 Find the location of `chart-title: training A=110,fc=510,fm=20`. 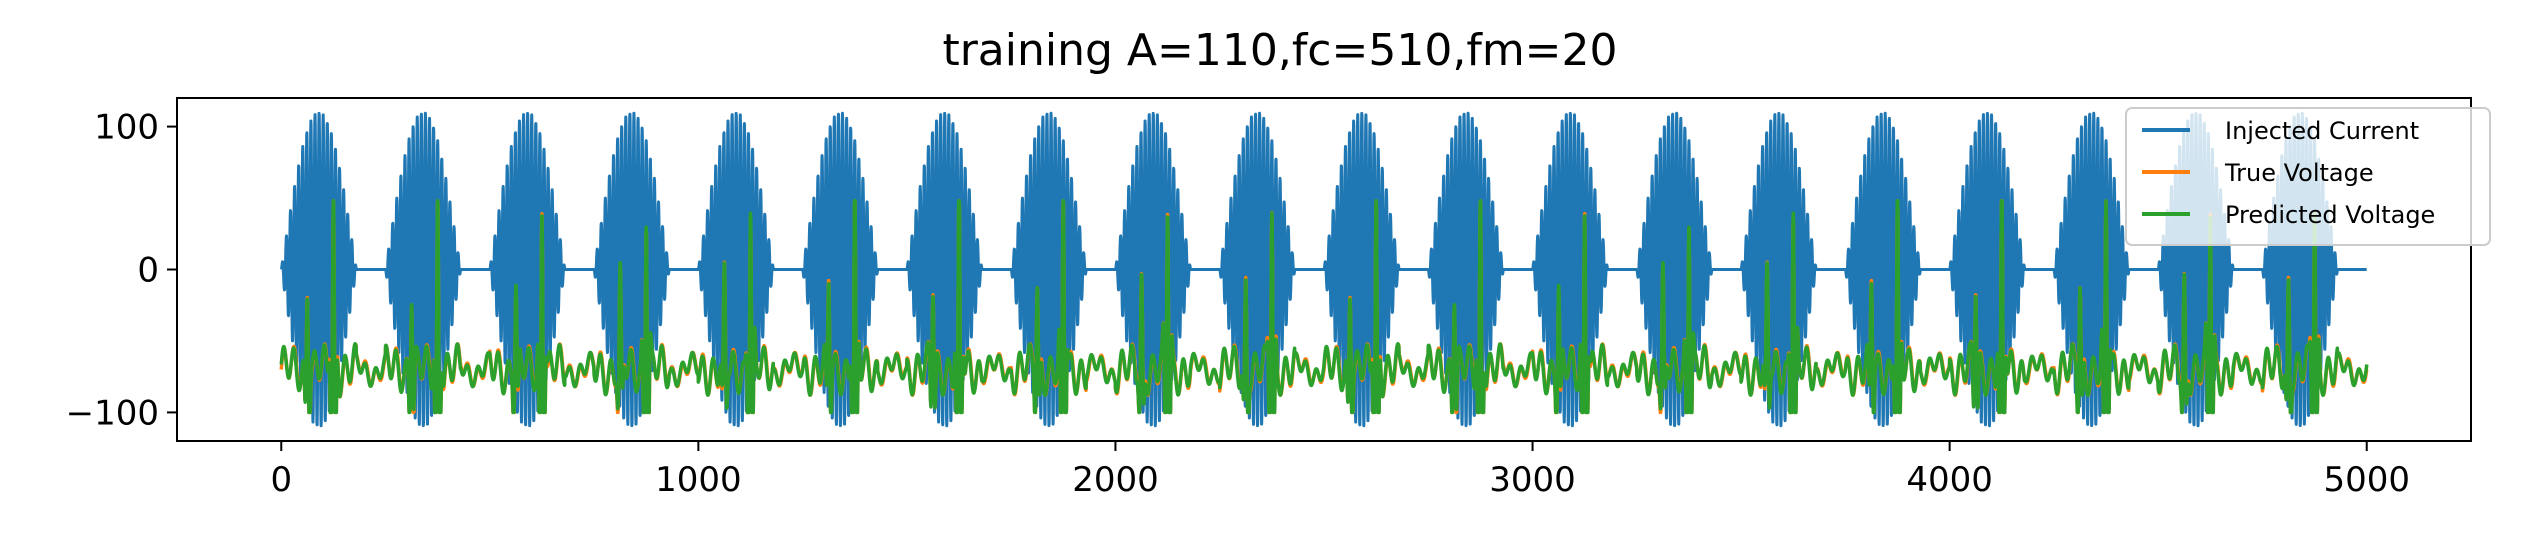

chart-title: training A=110,fc=510,fm=20 is located at coordinates (1279, 50).